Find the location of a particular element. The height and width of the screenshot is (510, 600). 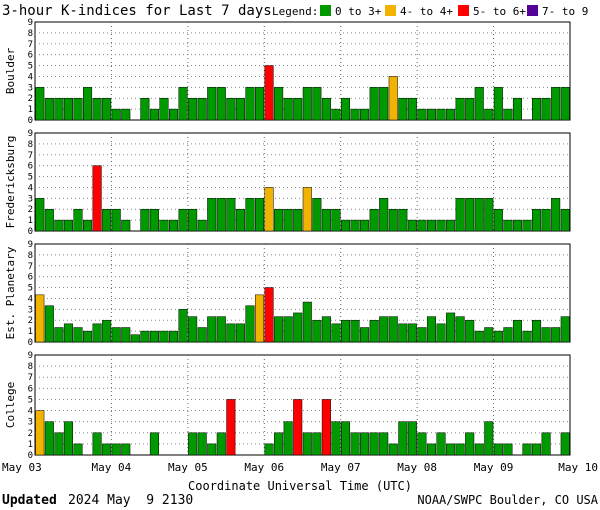

legend-label-7-to-9: 7- to 9 is located at coordinates (565, 11).